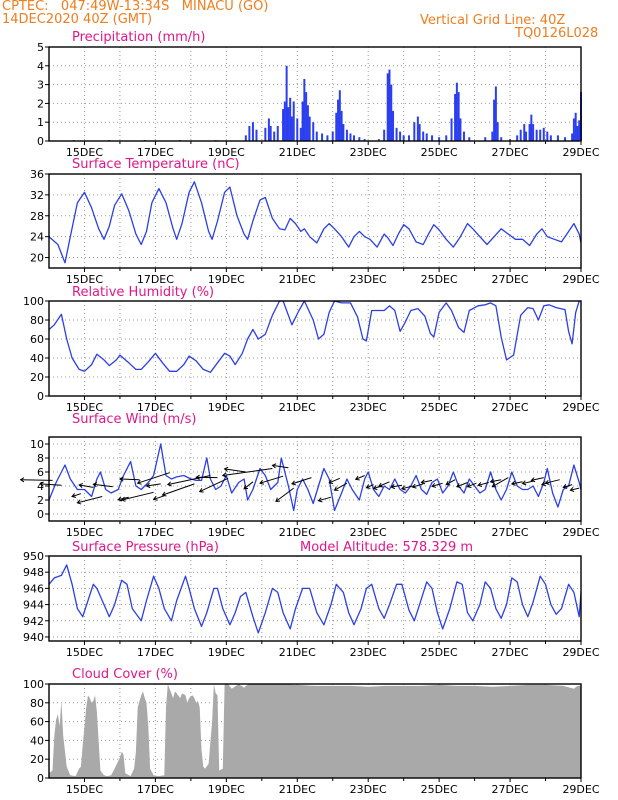 Image resolution: width=618 pixels, height=800 pixels. Describe the element at coordinates (37, 703) in the screenshot. I see `cloud-cover-ytick-label: 80` at that location.